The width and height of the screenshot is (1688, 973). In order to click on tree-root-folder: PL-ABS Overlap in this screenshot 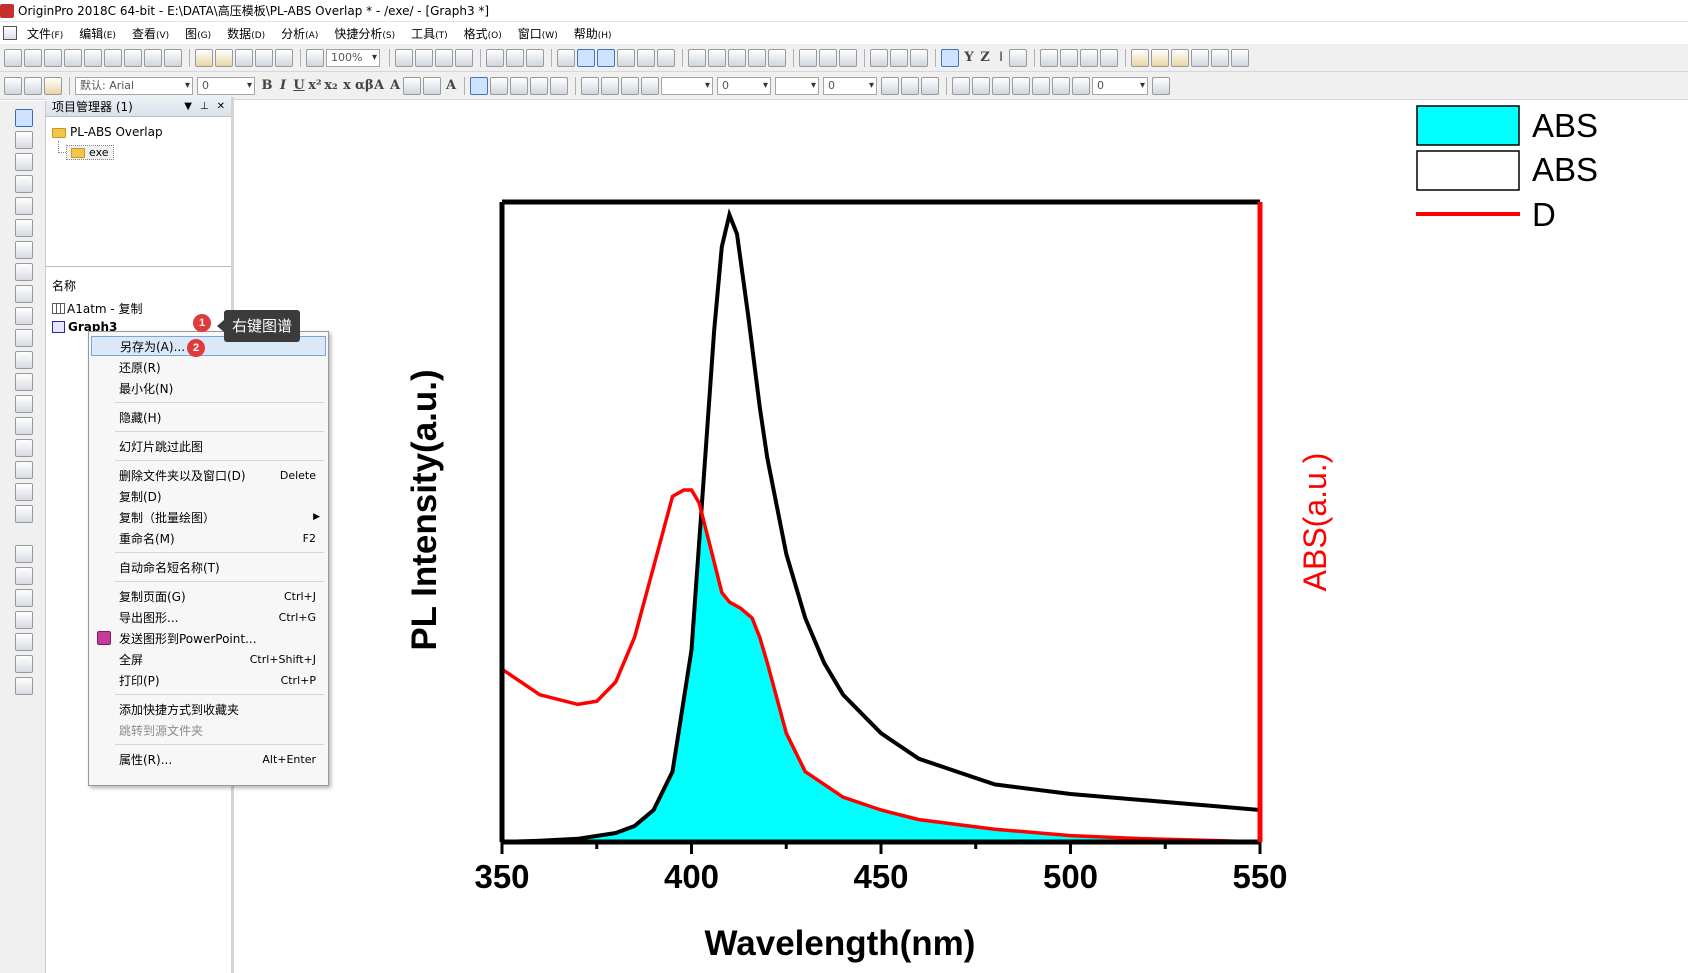, I will do `click(107, 132)`.